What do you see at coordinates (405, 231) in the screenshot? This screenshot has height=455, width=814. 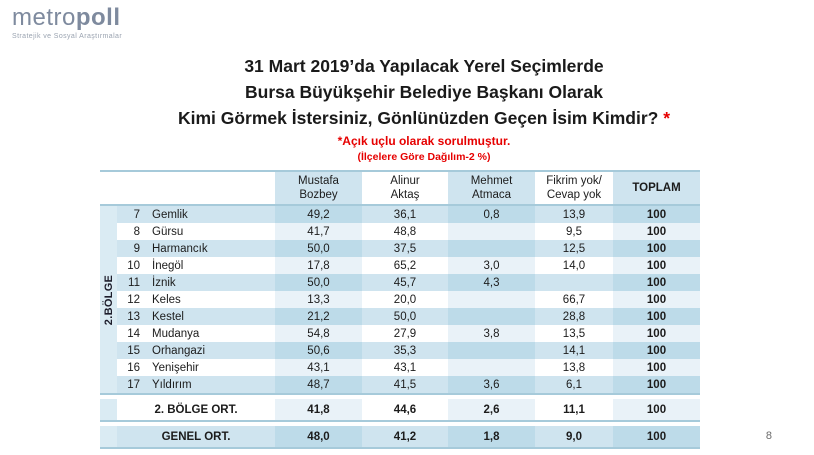 I see `value-cell: 48,8` at bounding box center [405, 231].